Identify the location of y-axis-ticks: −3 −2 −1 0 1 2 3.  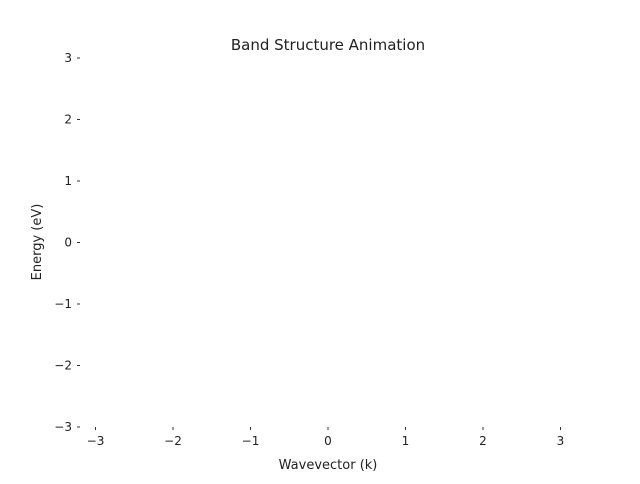
(67, 242).